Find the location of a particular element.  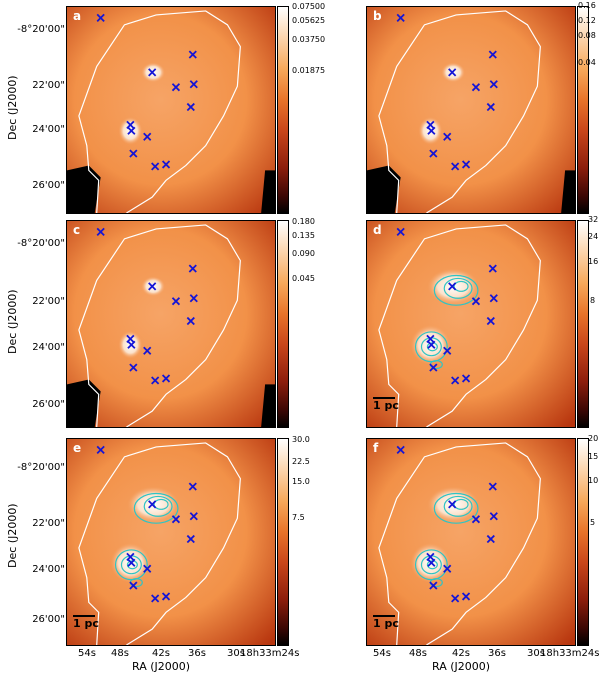

map-panel-c: c is located at coordinates (171, 324).